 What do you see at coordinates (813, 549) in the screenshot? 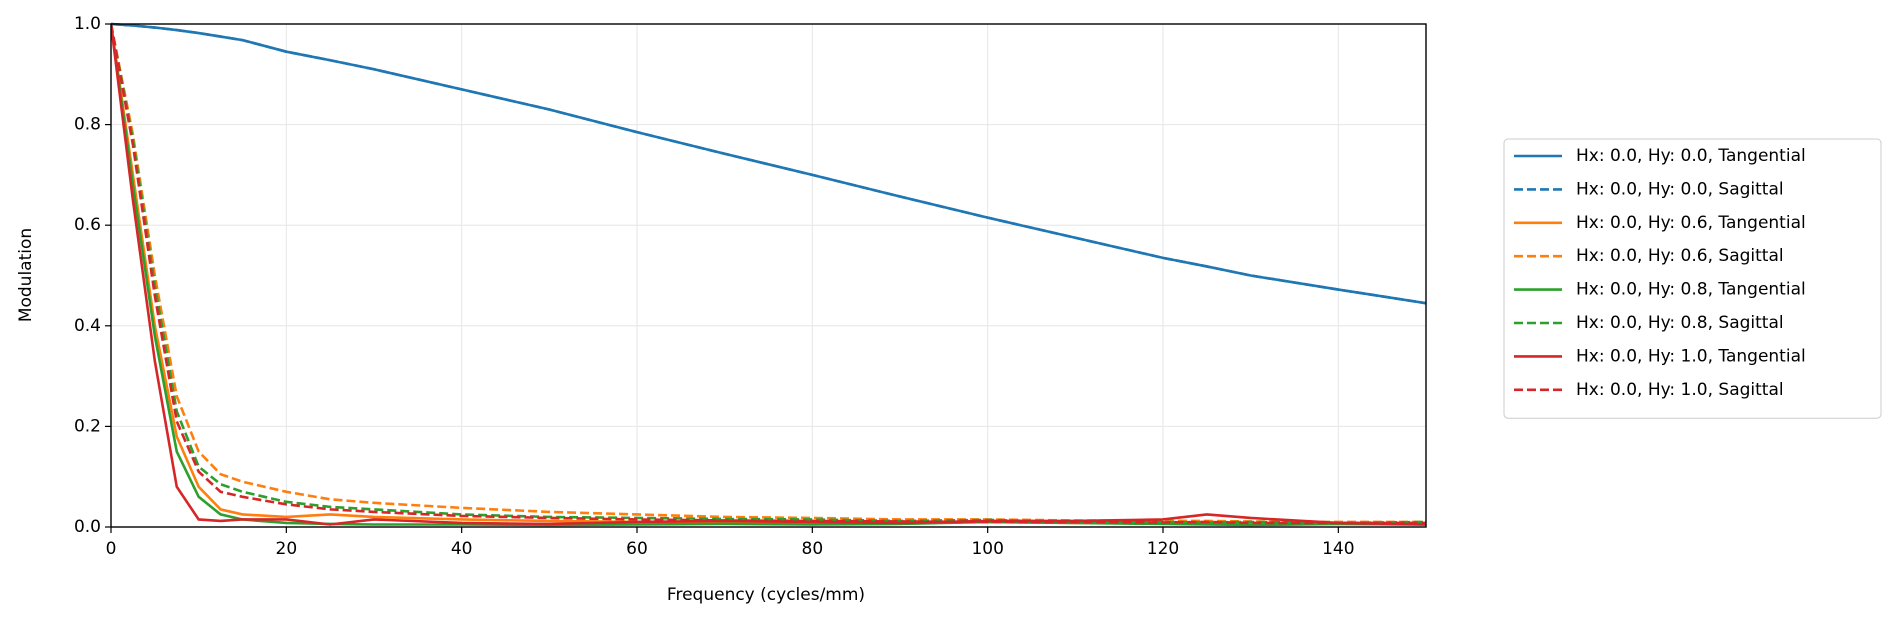
I see `x-tick-label: 80` at bounding box center [813, 549].